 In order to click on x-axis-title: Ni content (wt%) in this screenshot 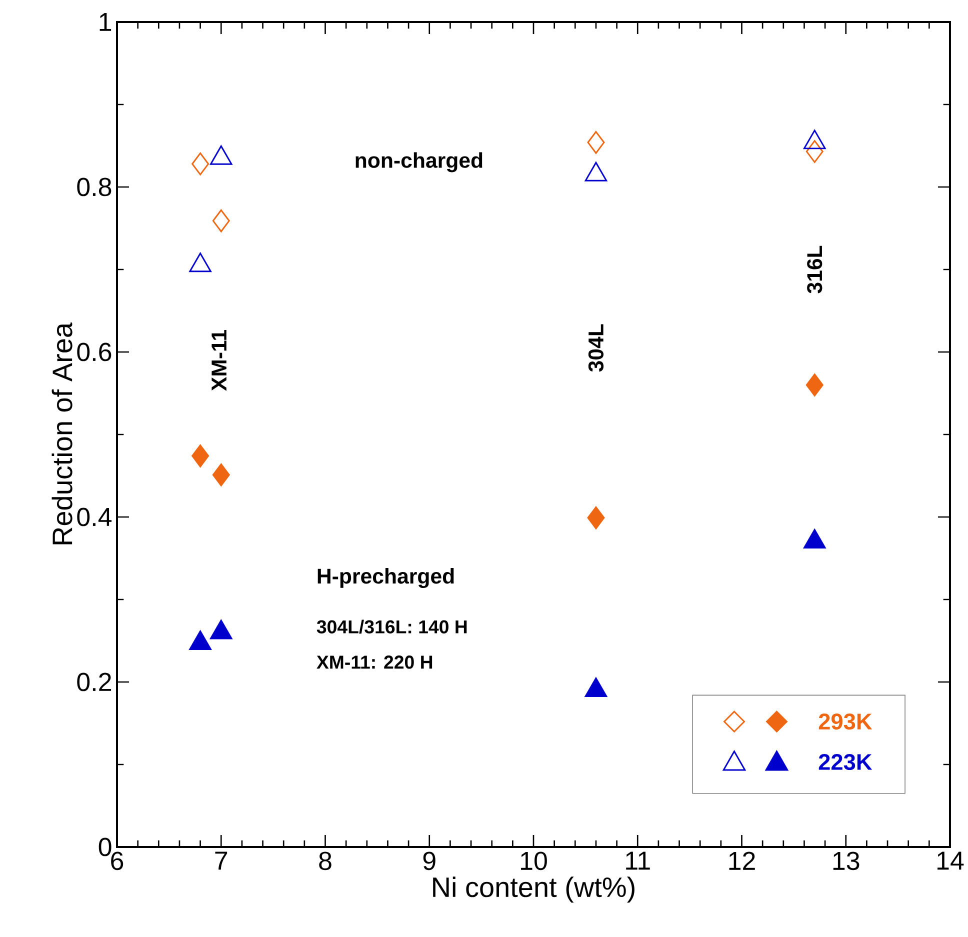, I will do `click(533, 889)`.